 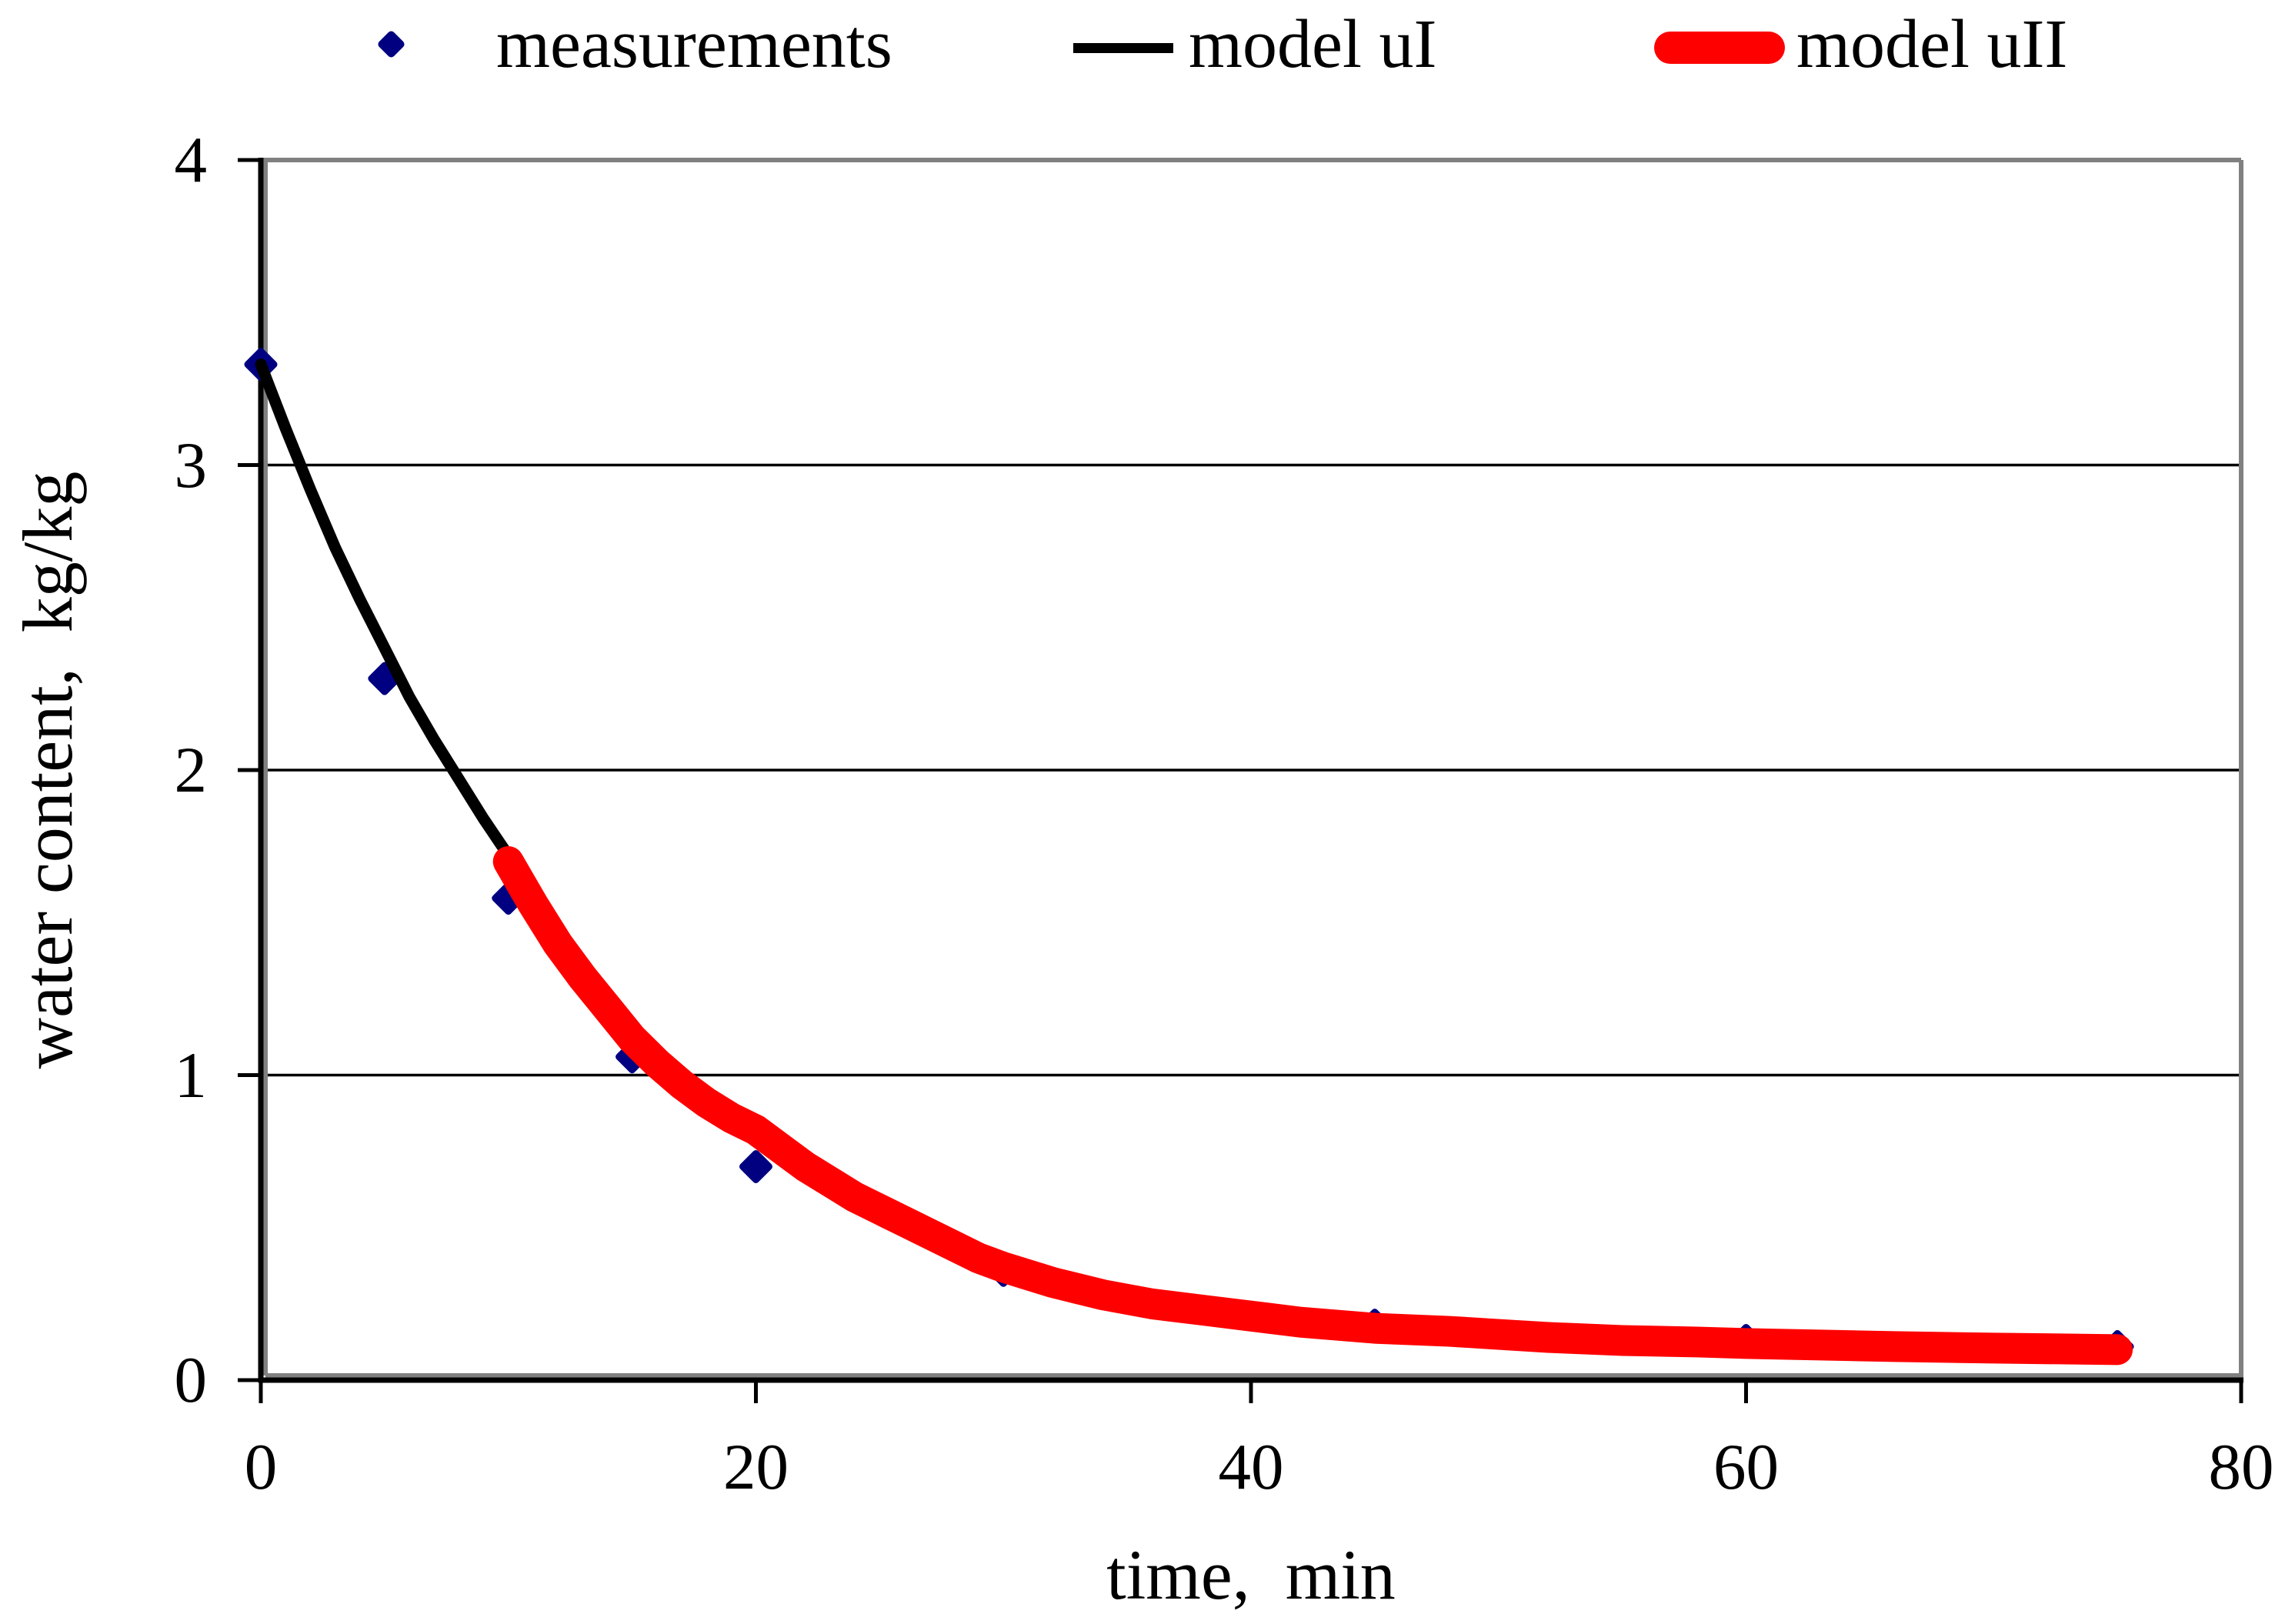 What do you see at coordinates (2241, 1467) in the screenshot?
I see `x-tick-label-80: 80` at bounding box center [2241, 1467].